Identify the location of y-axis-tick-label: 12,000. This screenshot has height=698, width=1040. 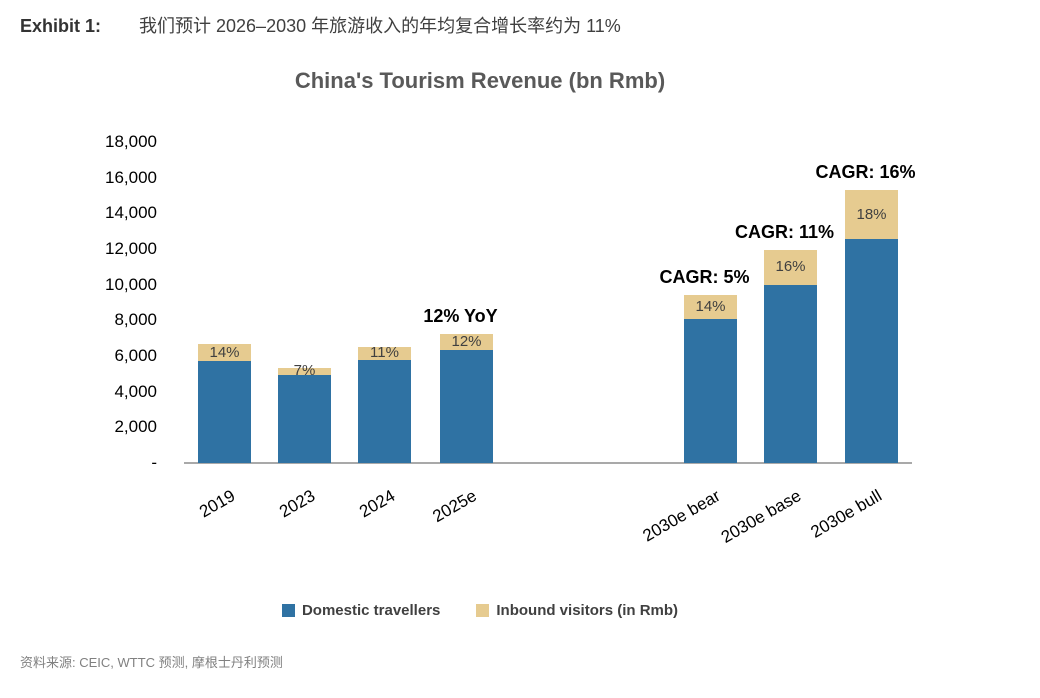
(131, 248).